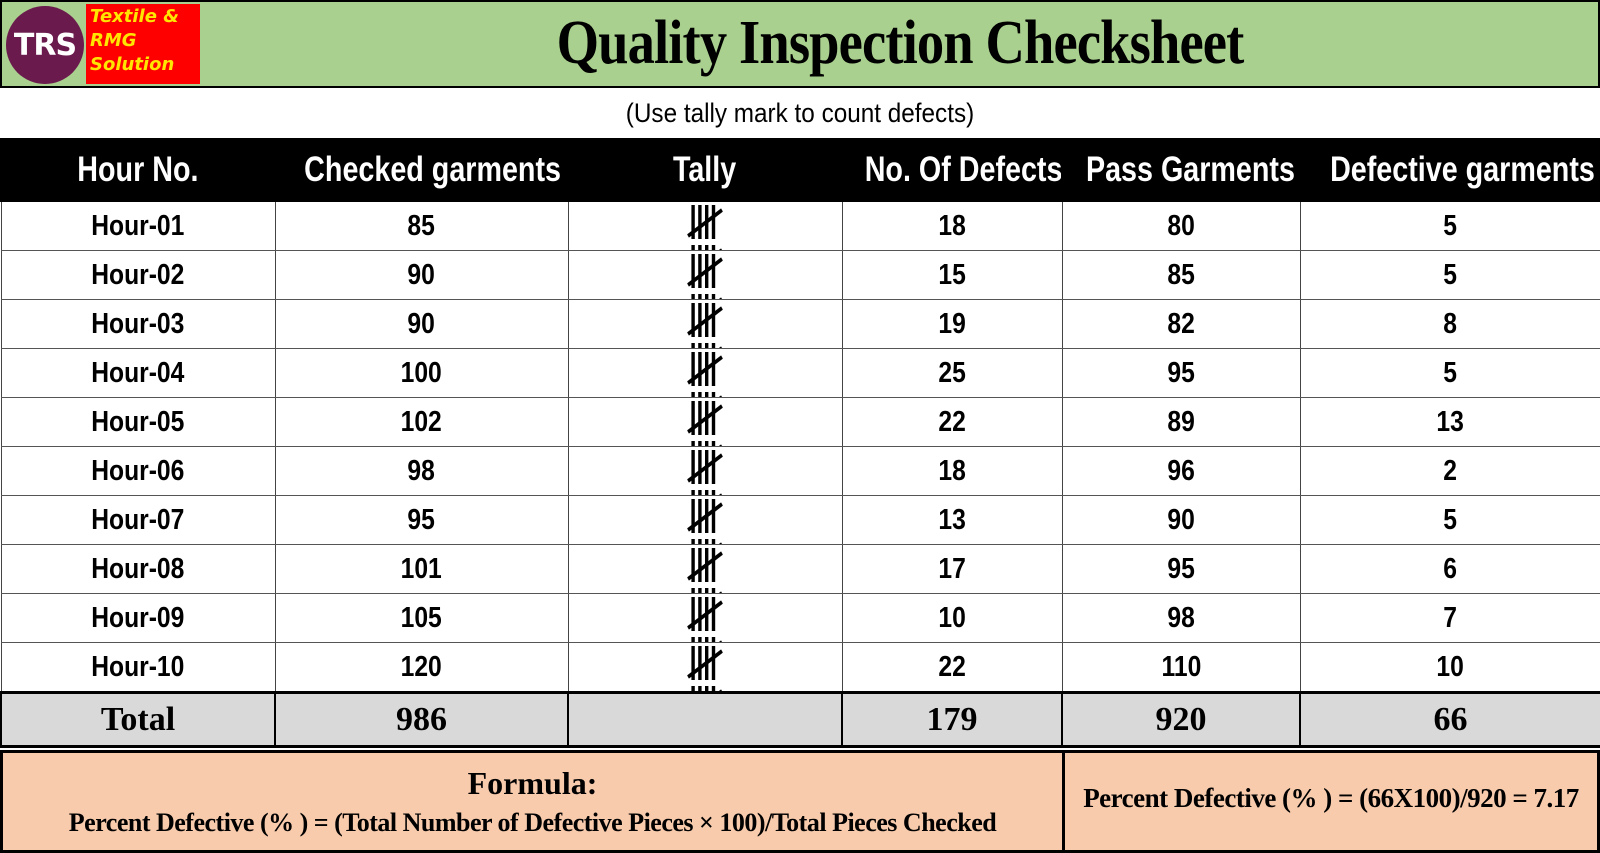 This screenshot has height=853, width=1600. I want to click on logo-tagline-line: Solution, so click(132, 64).